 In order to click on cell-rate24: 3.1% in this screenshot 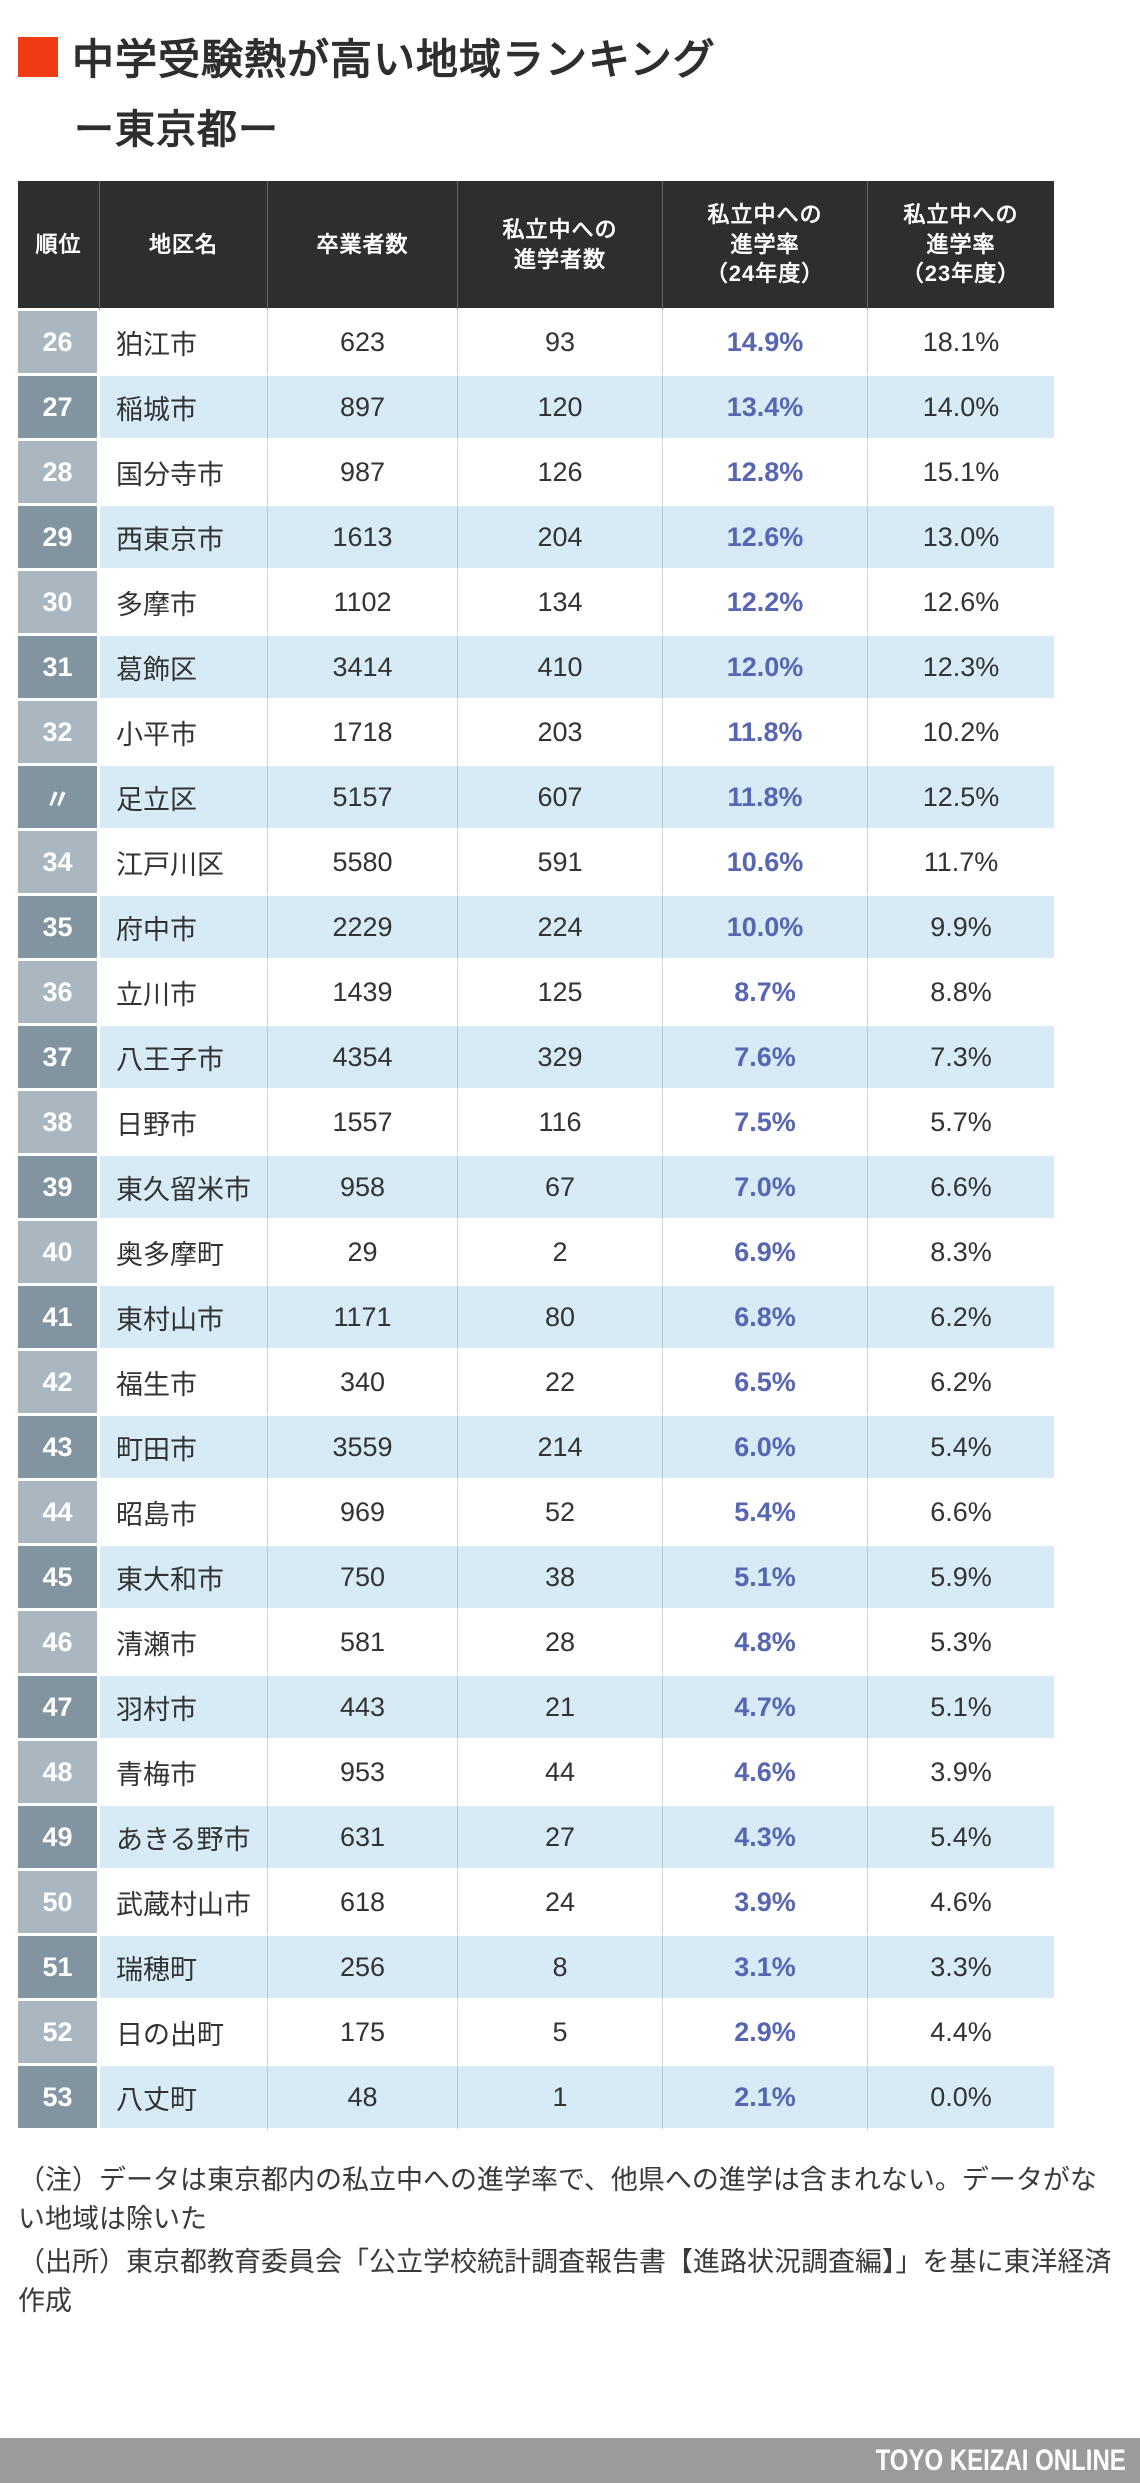, I will do `click(765, 1968)`.